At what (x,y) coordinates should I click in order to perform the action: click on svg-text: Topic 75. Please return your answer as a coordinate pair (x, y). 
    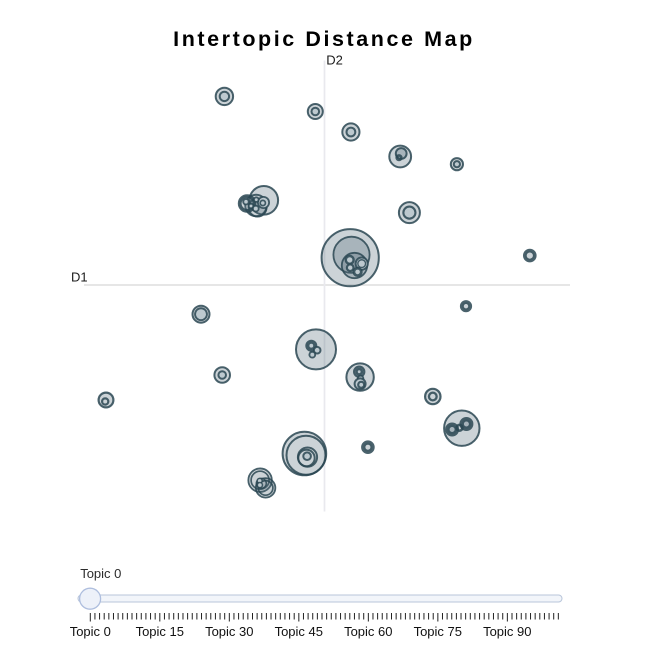
    Looking at the image, I should click on (438, 631).